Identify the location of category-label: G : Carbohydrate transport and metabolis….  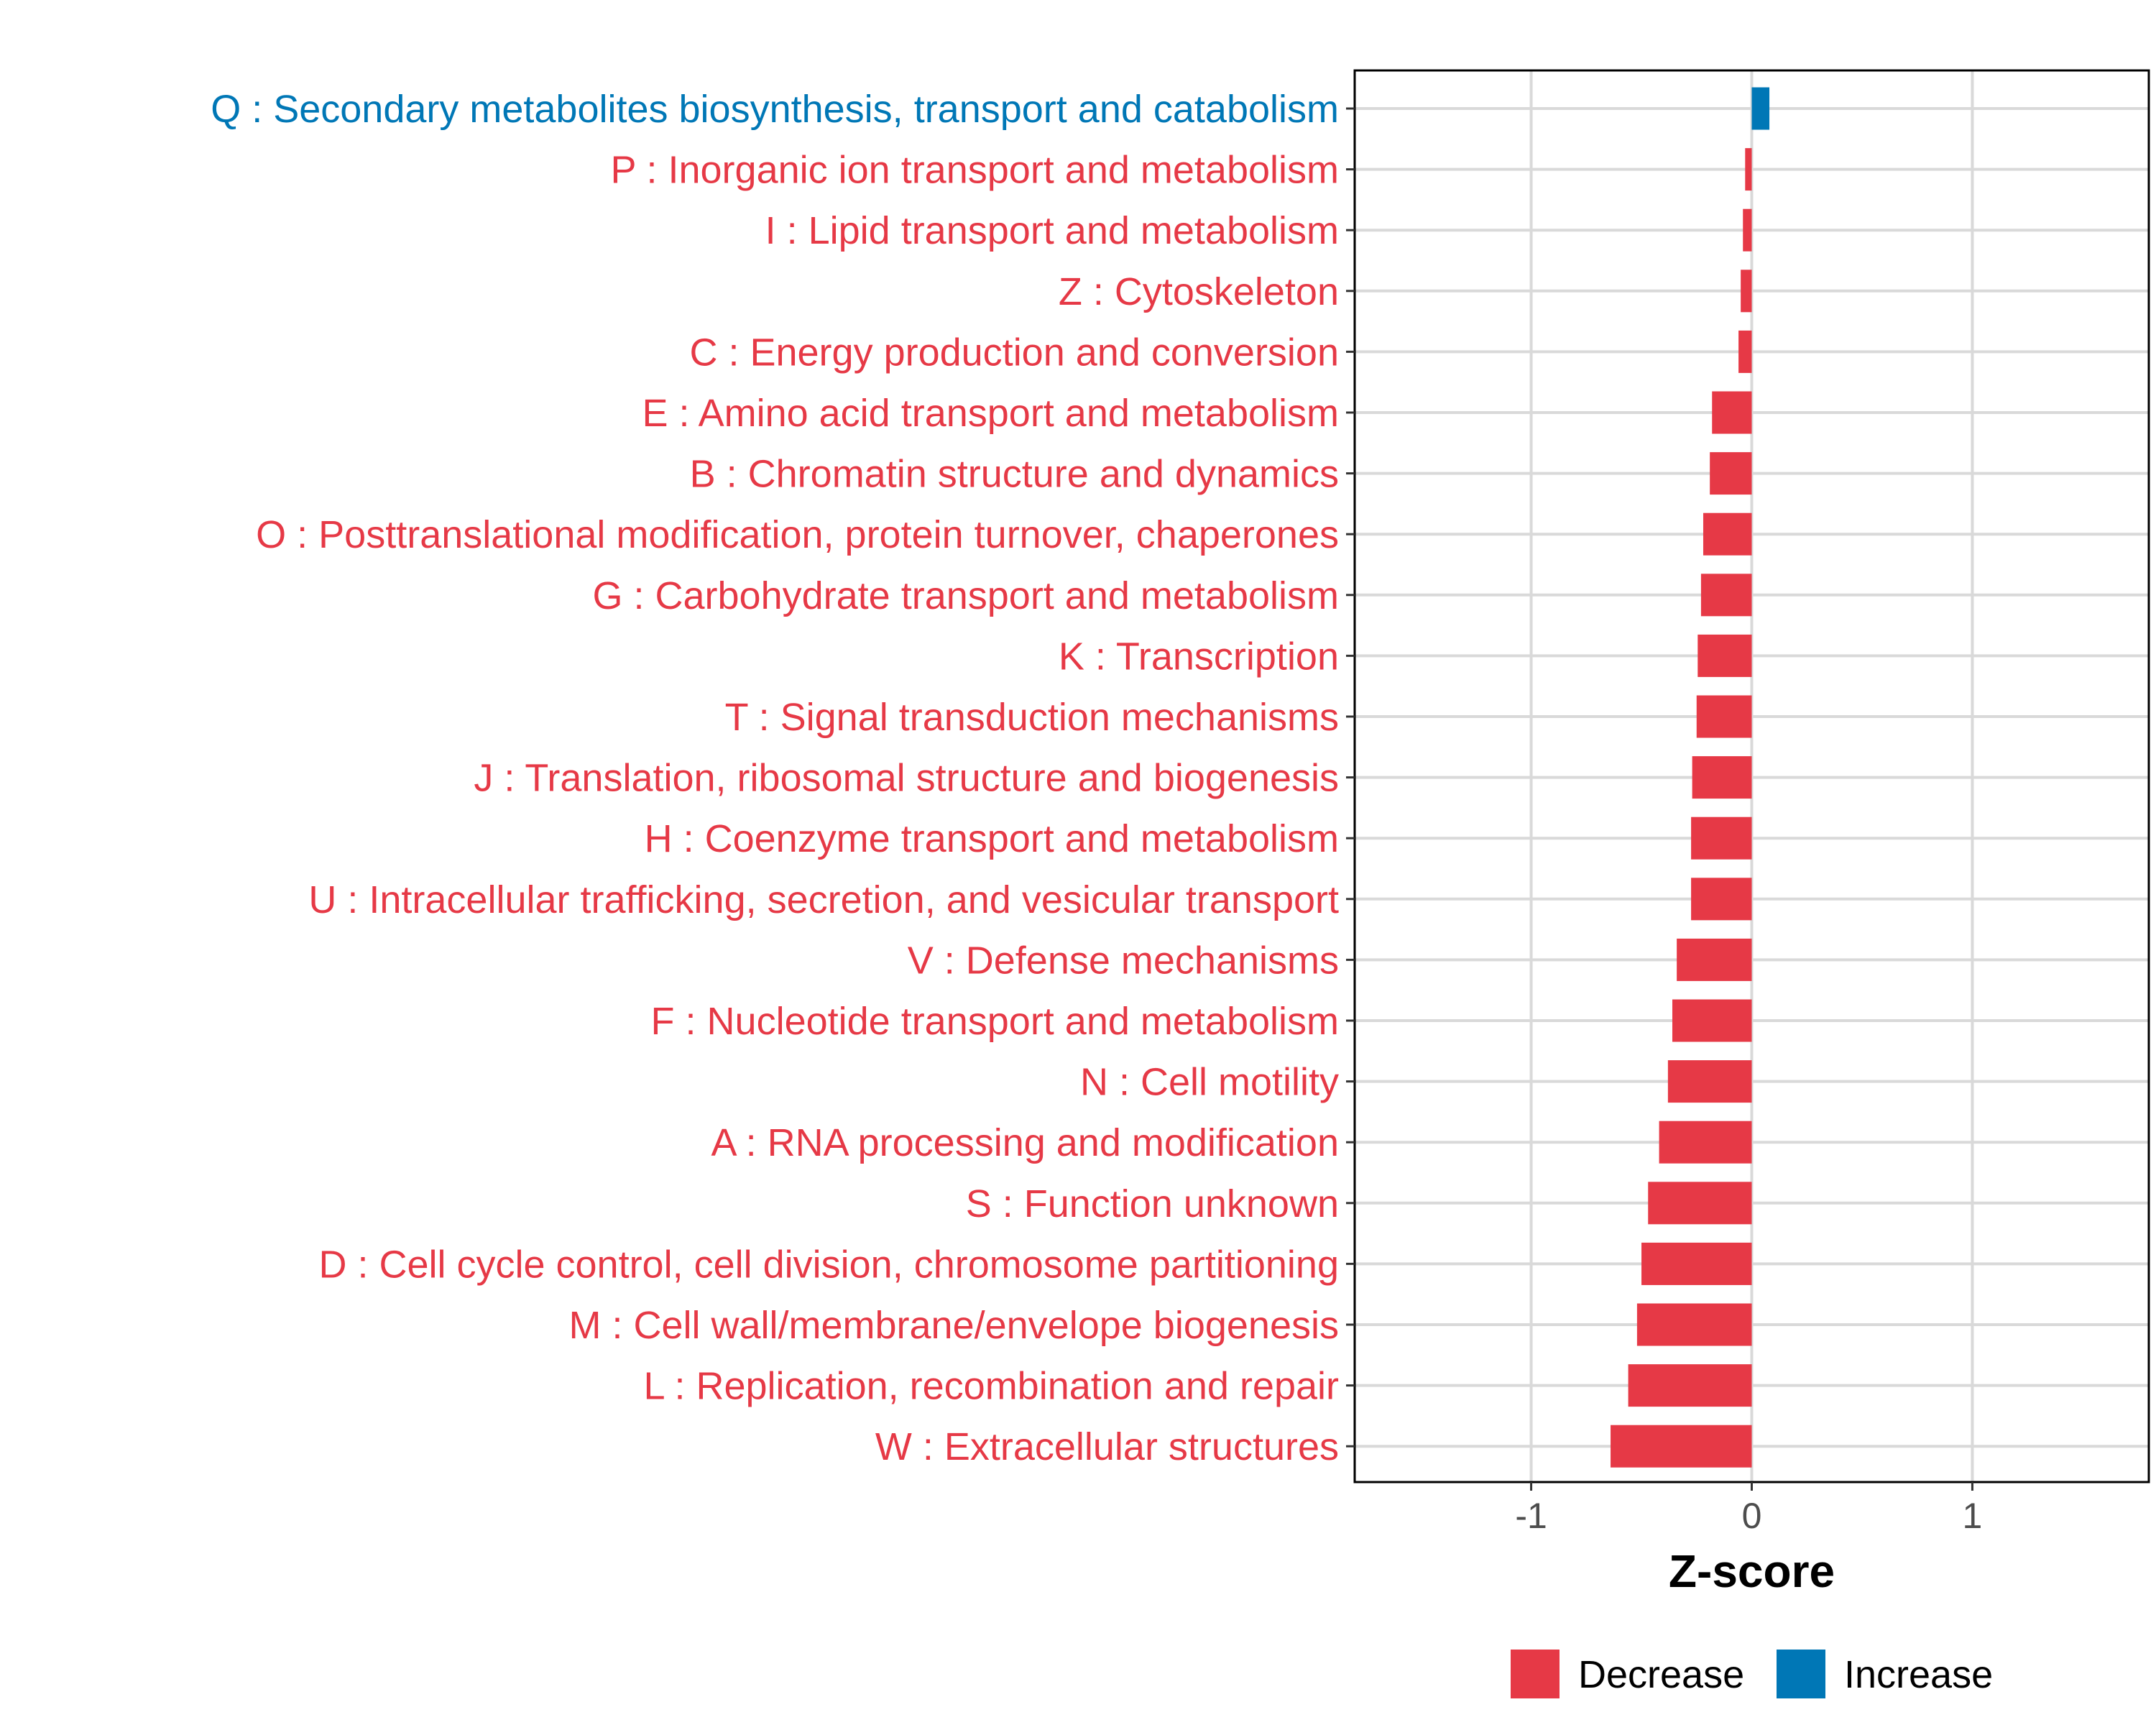
(967, 595).